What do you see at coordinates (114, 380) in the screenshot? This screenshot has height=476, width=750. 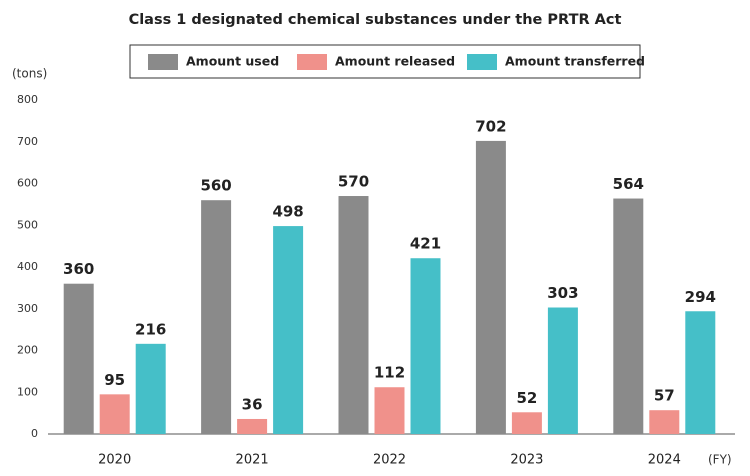 I see `value-label: 95` at bounding box center [114, 380].